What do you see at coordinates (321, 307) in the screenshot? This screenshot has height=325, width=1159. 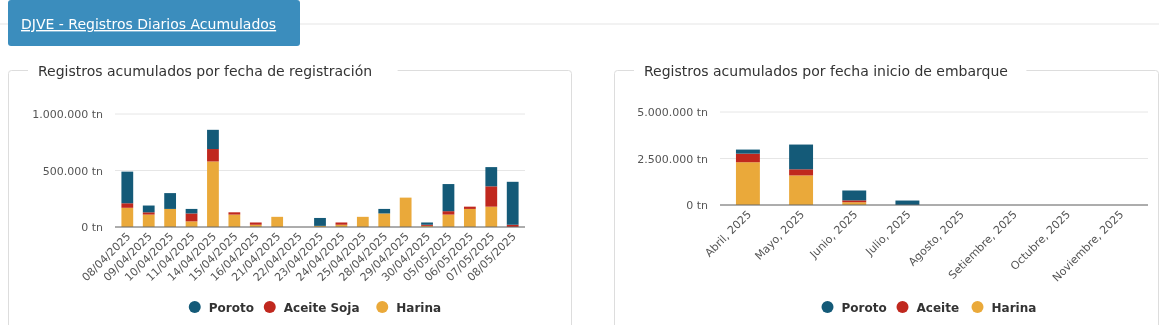 I see `legend-label: Aceite Soja` at bounding box center [321, 307].